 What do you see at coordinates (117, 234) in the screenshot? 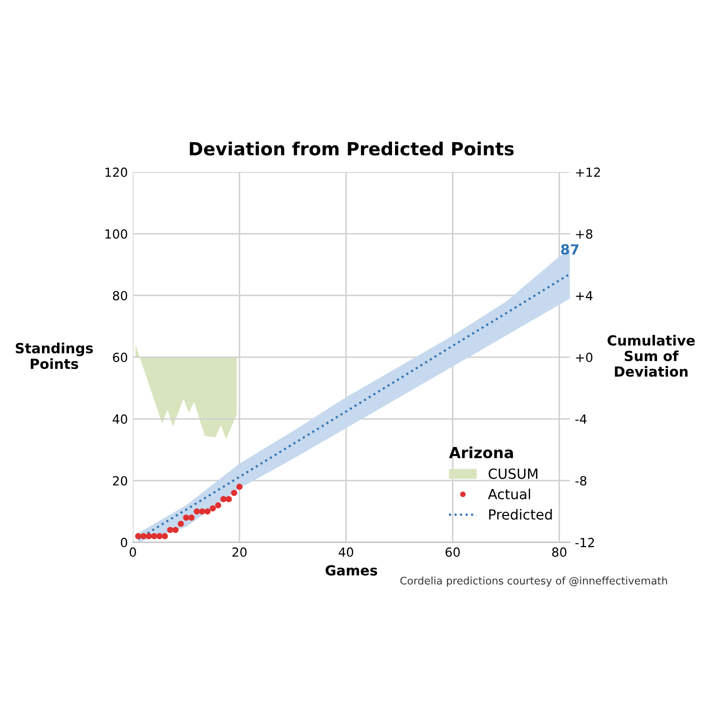
I see `y-tick-label: 100` at bounding box center [117, 234].